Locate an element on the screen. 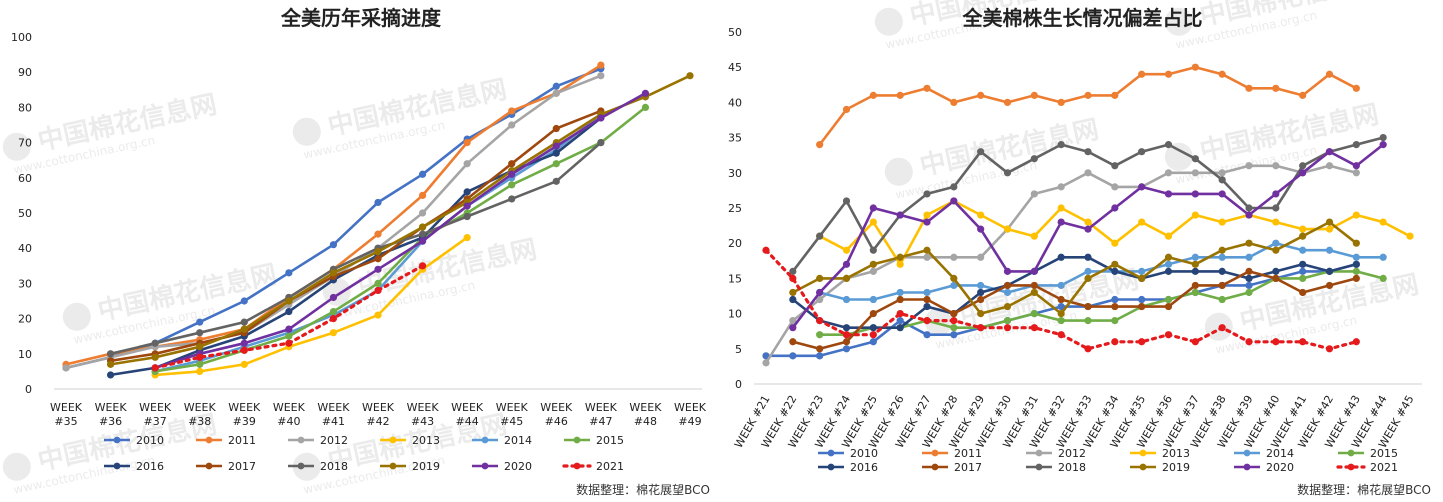  right-legend-label: 2014 is located at coordinates (1280, 453).